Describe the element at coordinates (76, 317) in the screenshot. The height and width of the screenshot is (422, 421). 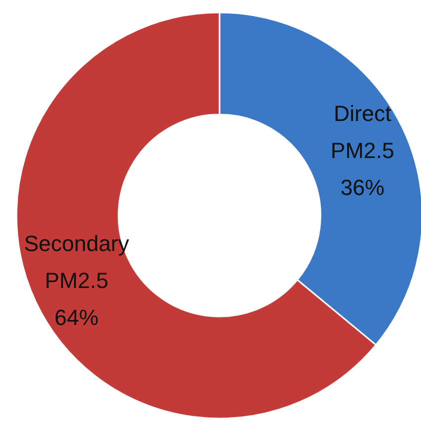
I see `data-label: 64%` at that location.